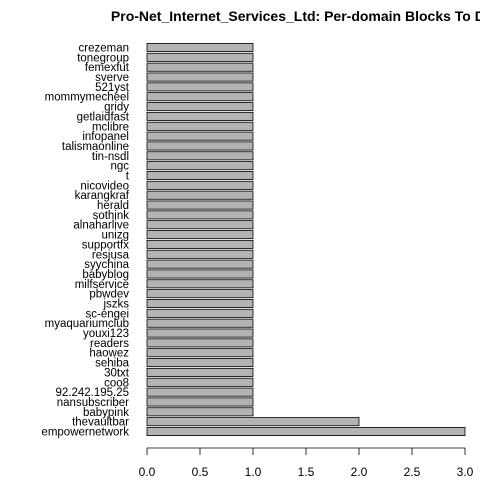 Image resolution: width=480 pixels, height=480 pixels. What do you see at coordinates (111, 255) in the screenshot?
I see `category-label-21: resjusa` at bounding box center [111, 255].